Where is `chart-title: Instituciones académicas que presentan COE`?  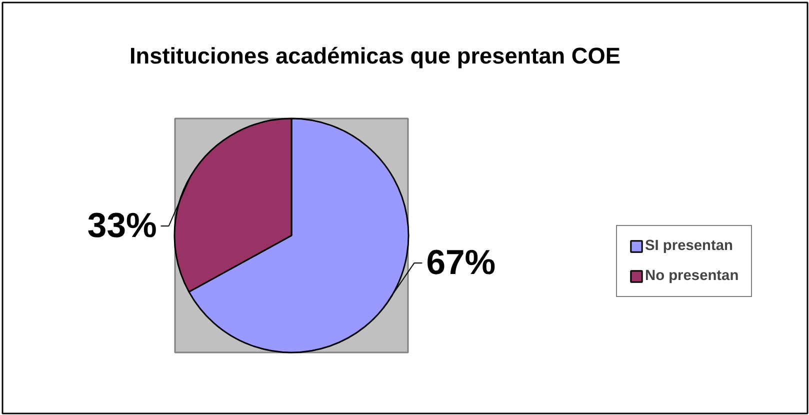 chart-title: Instituciones académicas que presentan COE is located at coordinates (375, 55).